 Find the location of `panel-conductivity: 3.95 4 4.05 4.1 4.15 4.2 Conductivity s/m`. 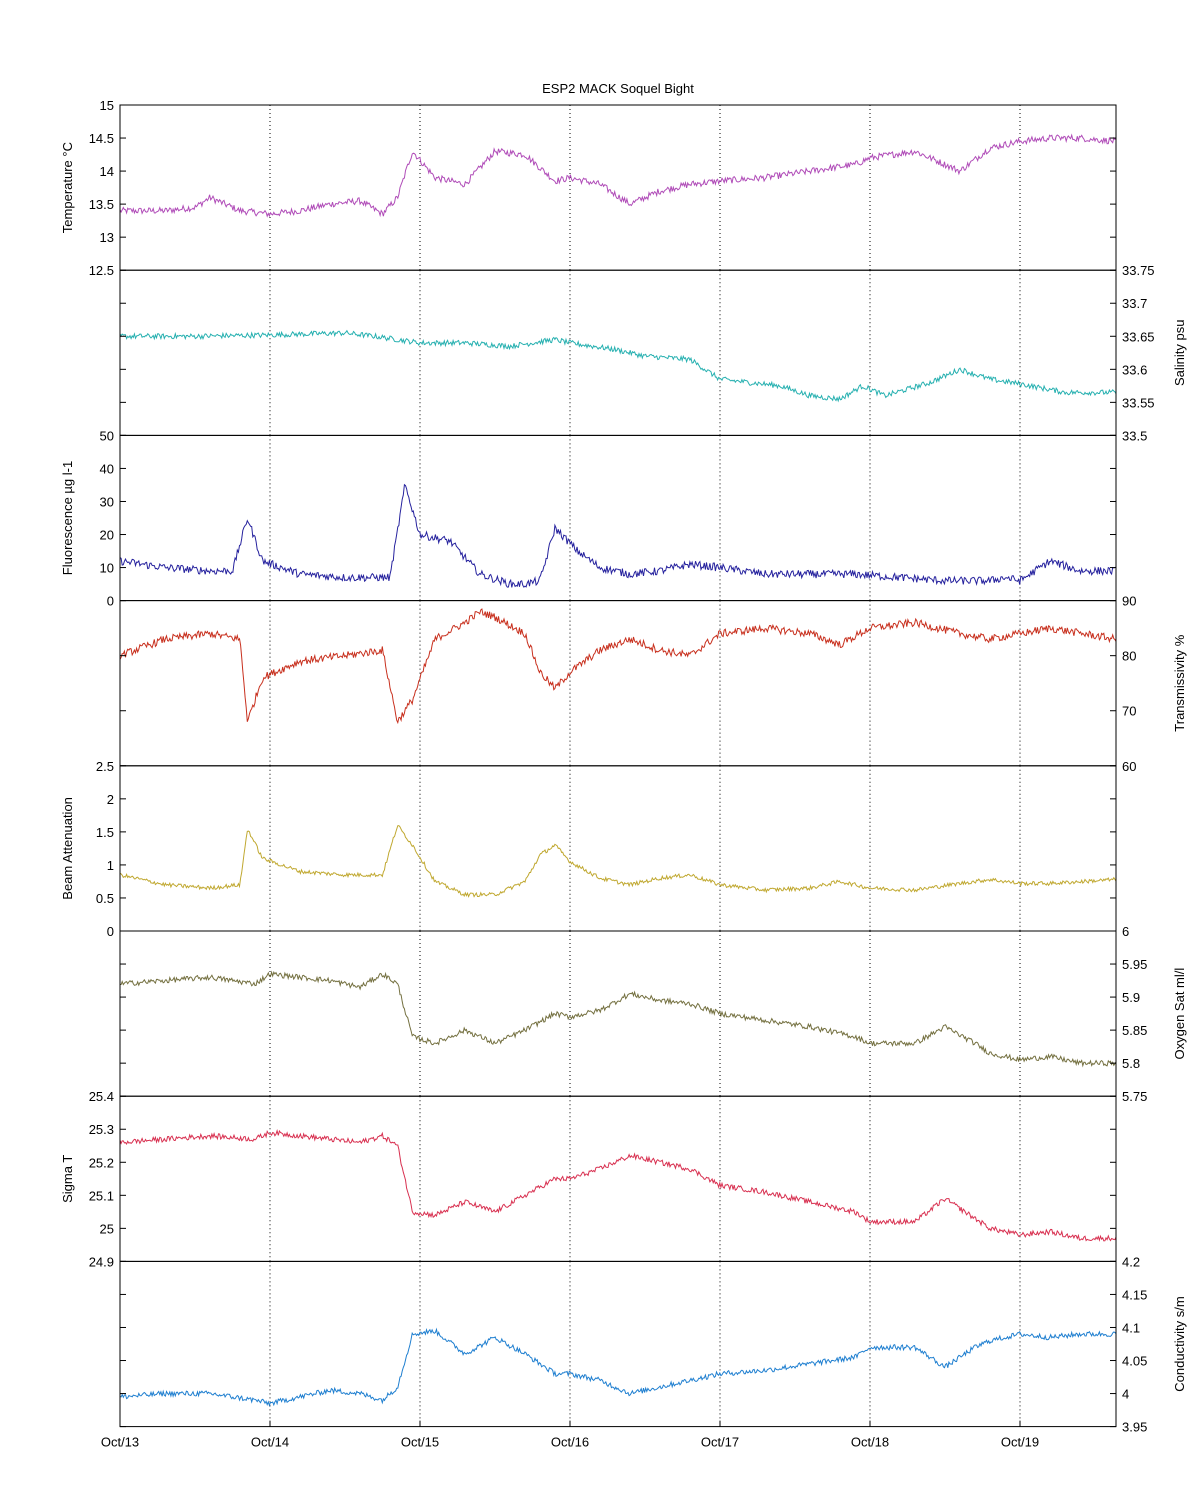

panel-conductivity: 3.95 4 4.05 4.1 4.15 4.2 Conductivity s/m is located at coordinates (653, 1344).